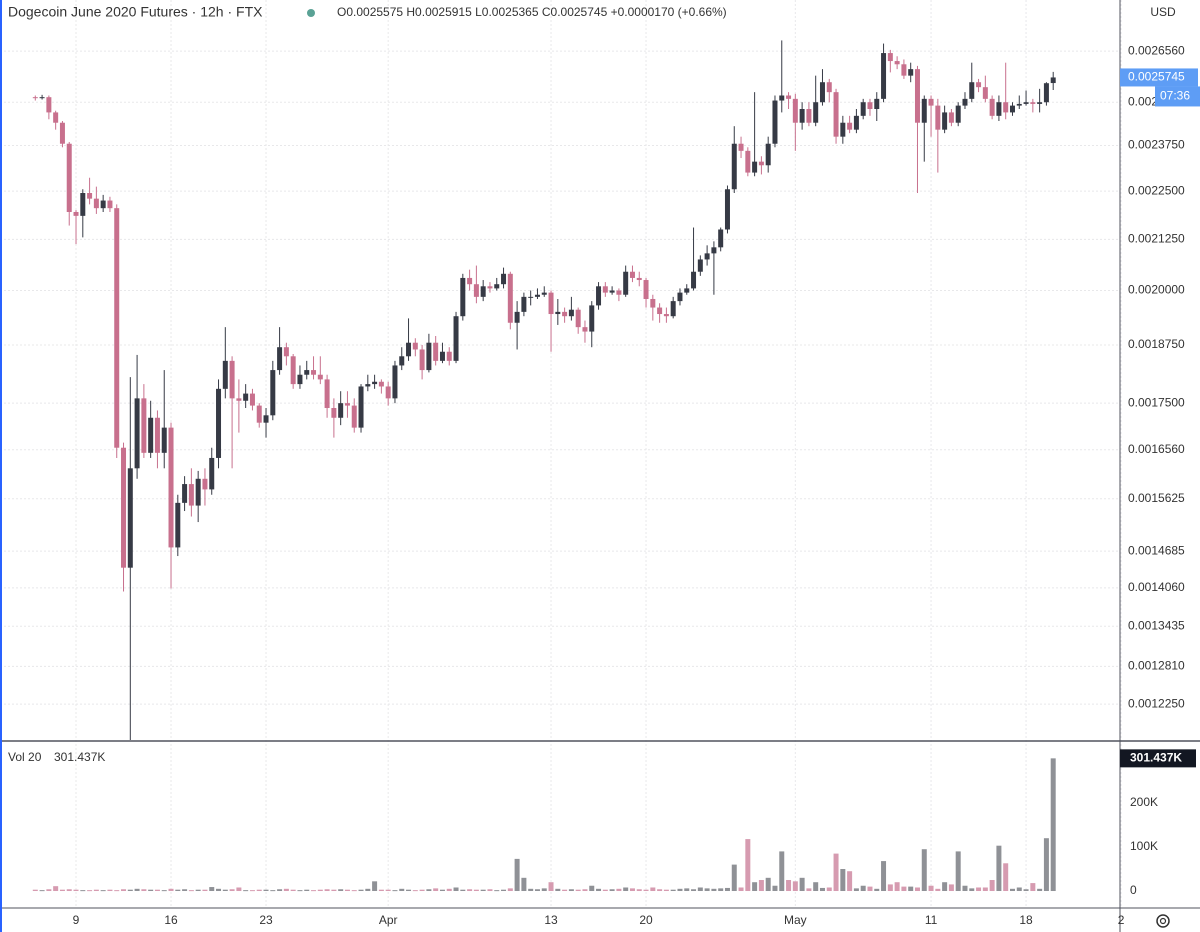  I want to click on x-tick-label: 23, so click(266, 920).